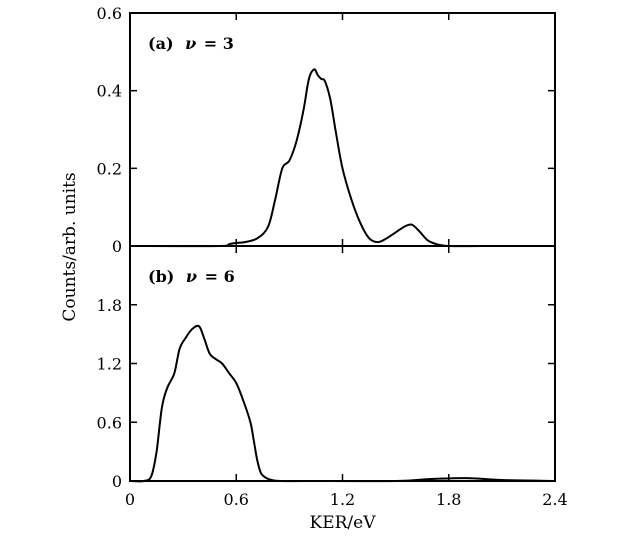  Describe the element at coordinates (109, 305) in the screenshot. I see `panel-b-y-tick-label: 1.8` at that location.